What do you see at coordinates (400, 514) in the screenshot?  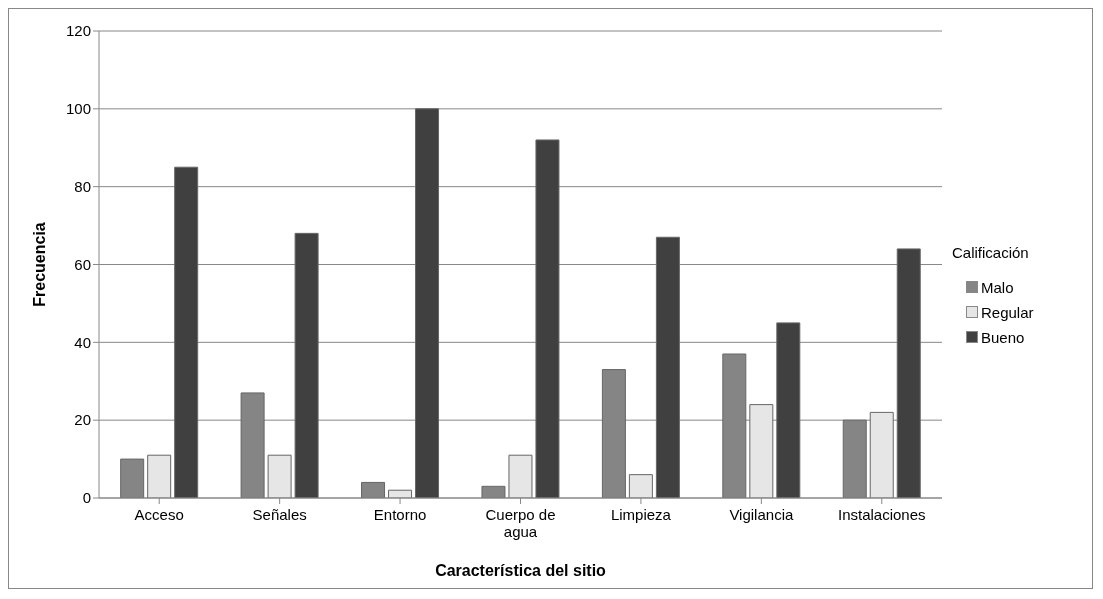 I see `x-tick-label: Entorno` at bounding box center [400, 514].